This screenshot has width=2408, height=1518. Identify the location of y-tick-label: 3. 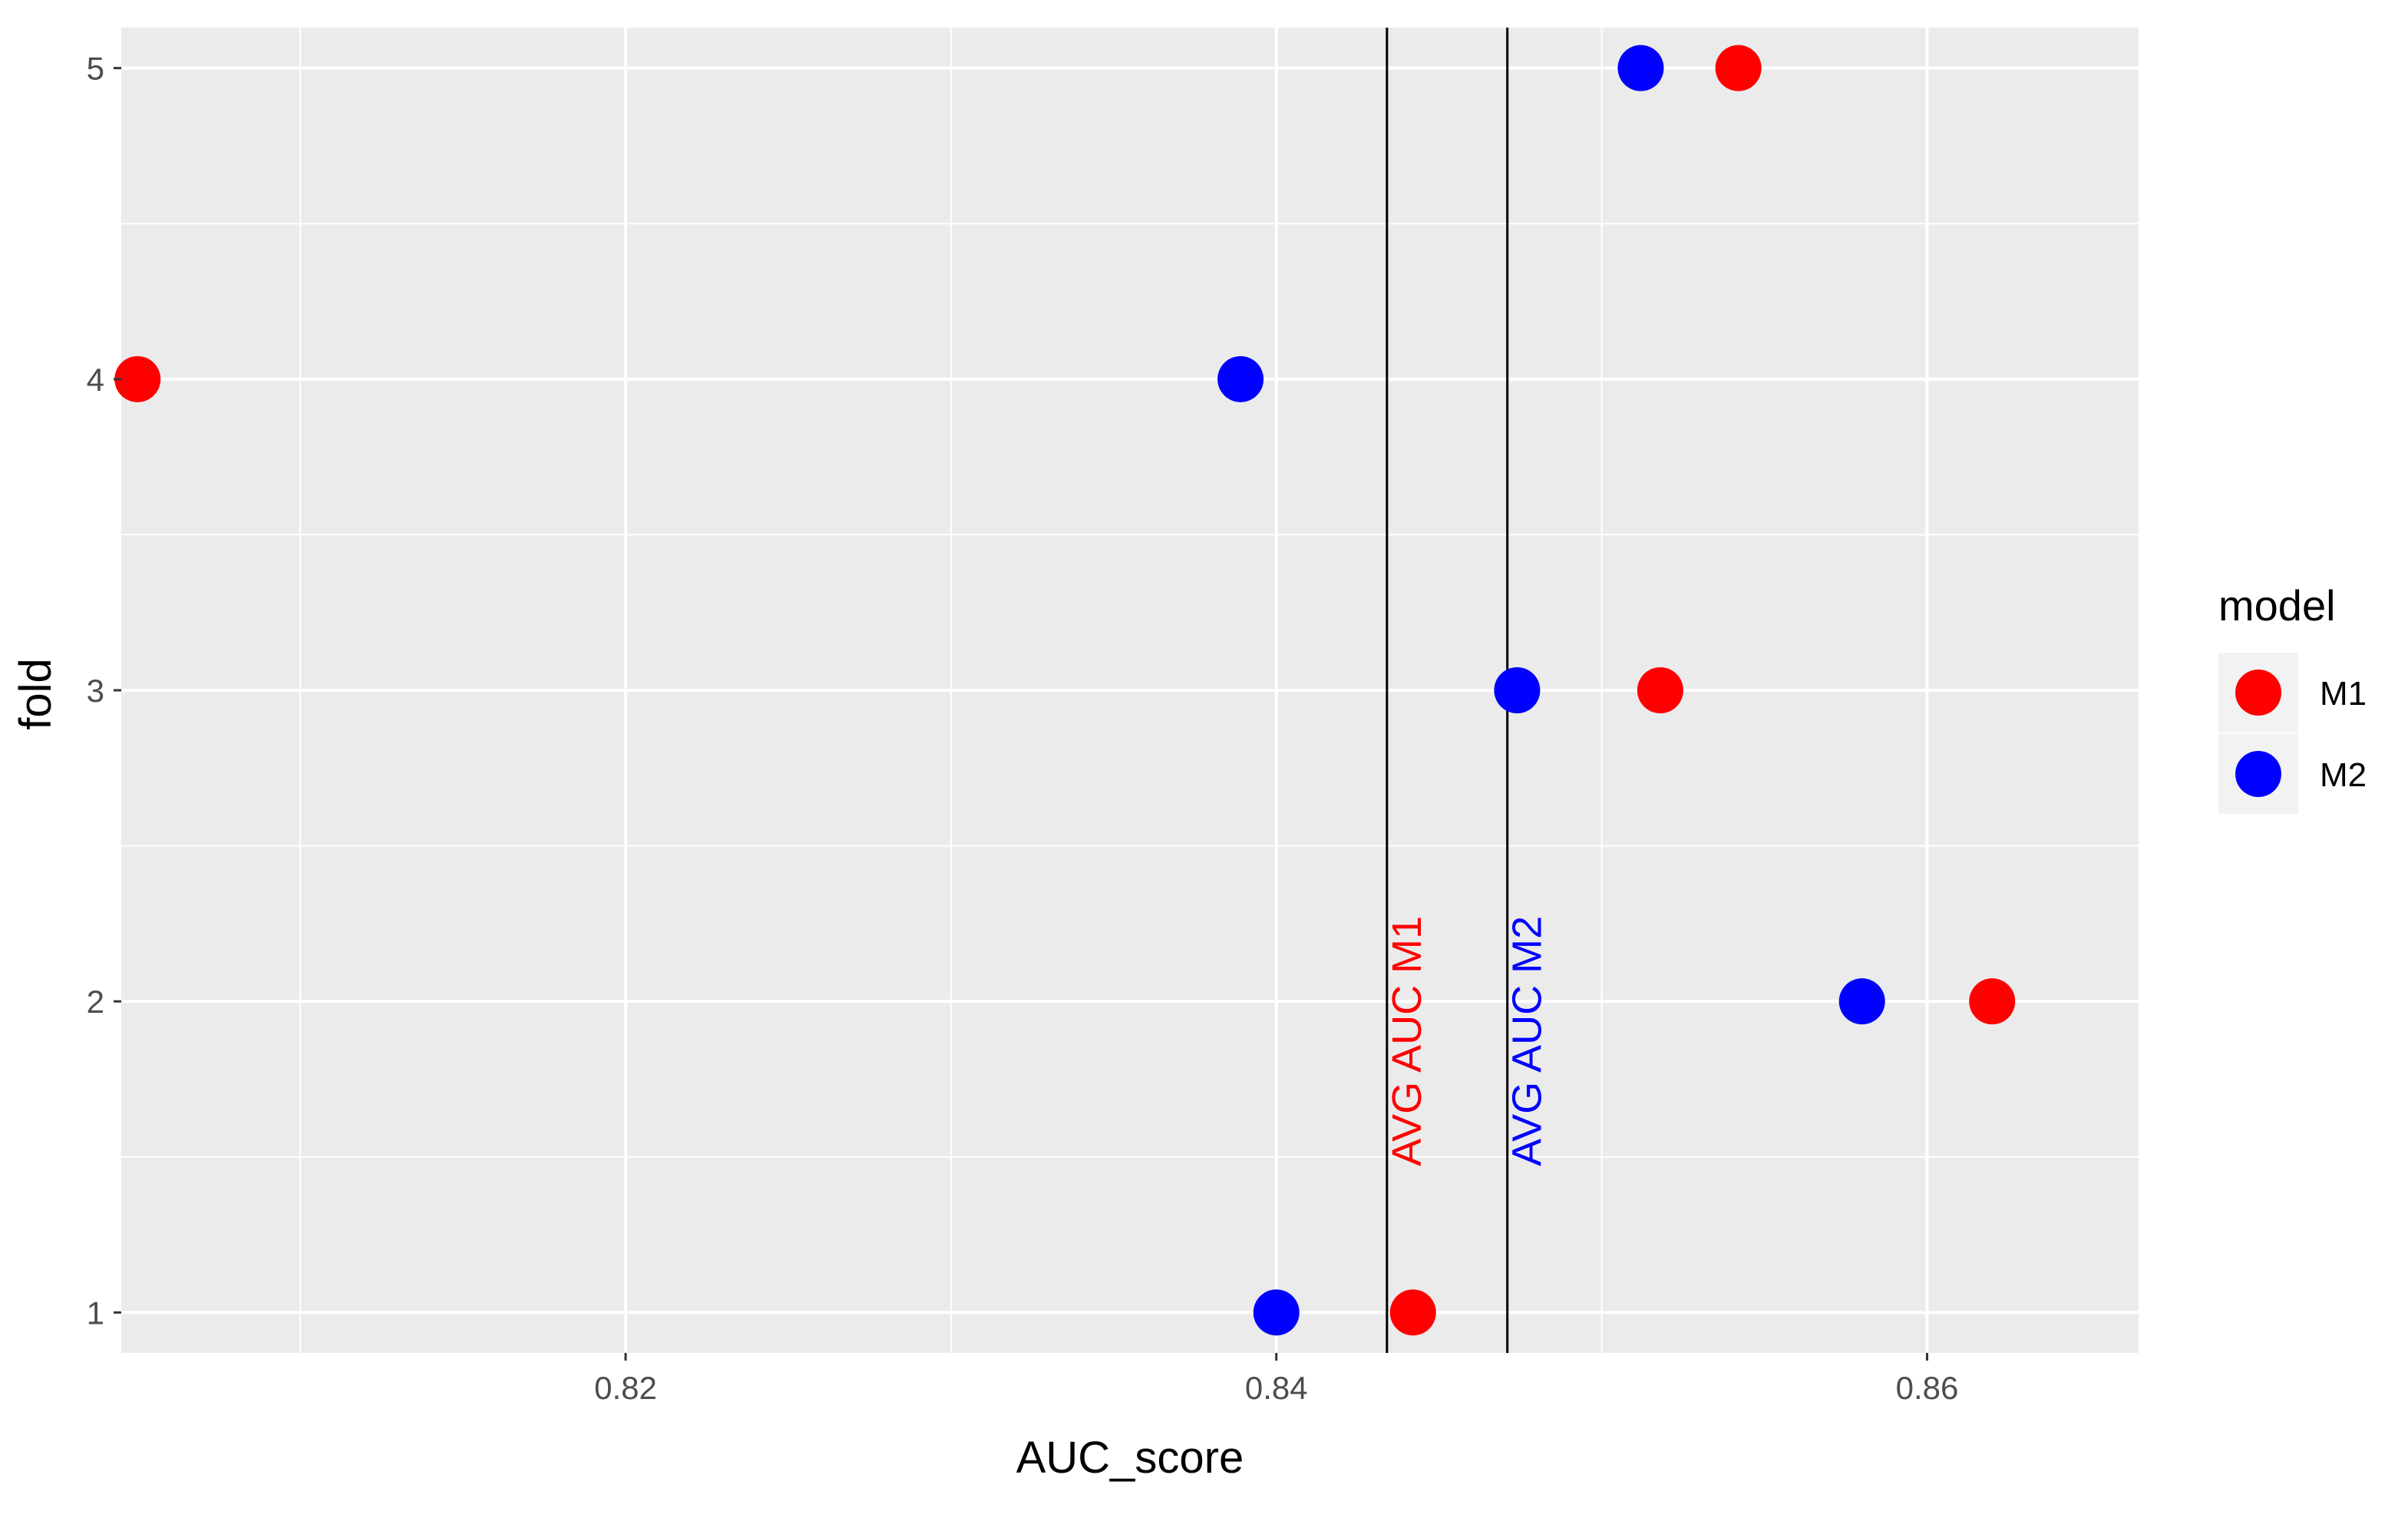
(96, 691).